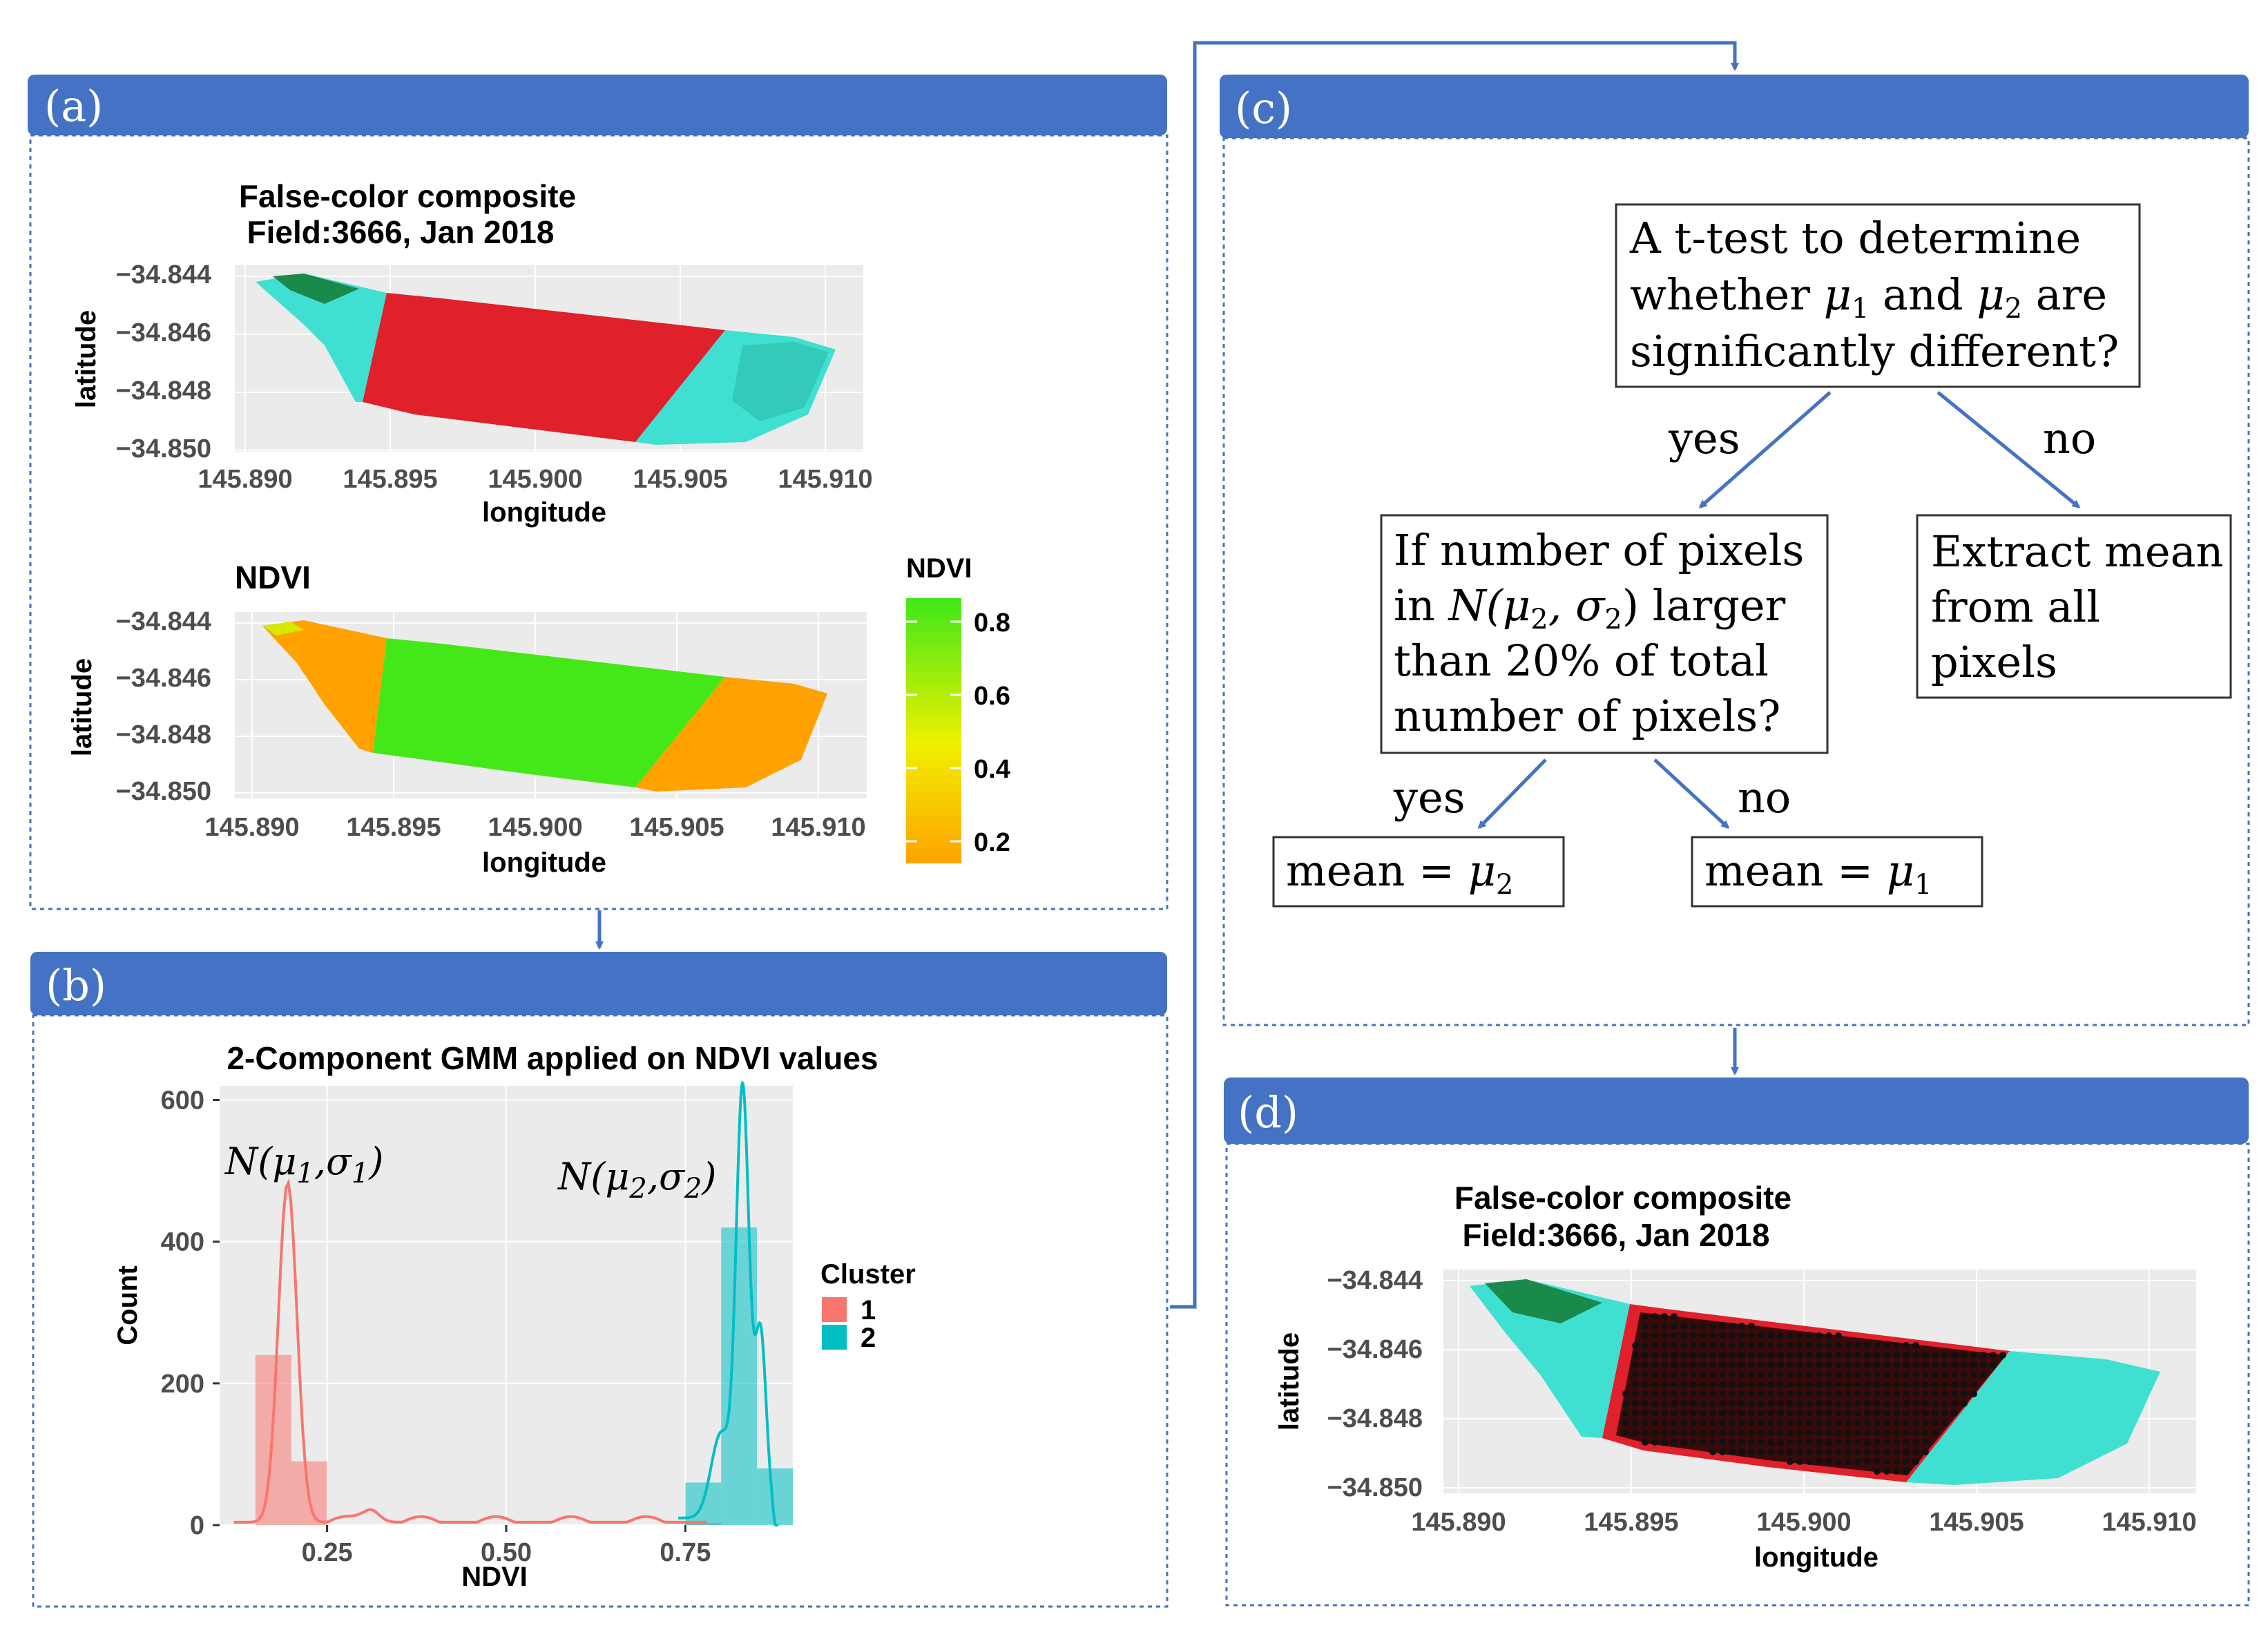  Describe the element at coordinates (1375, 1349) in the screenshot. I see `fcc-d-ytick: −34.846` at that location.